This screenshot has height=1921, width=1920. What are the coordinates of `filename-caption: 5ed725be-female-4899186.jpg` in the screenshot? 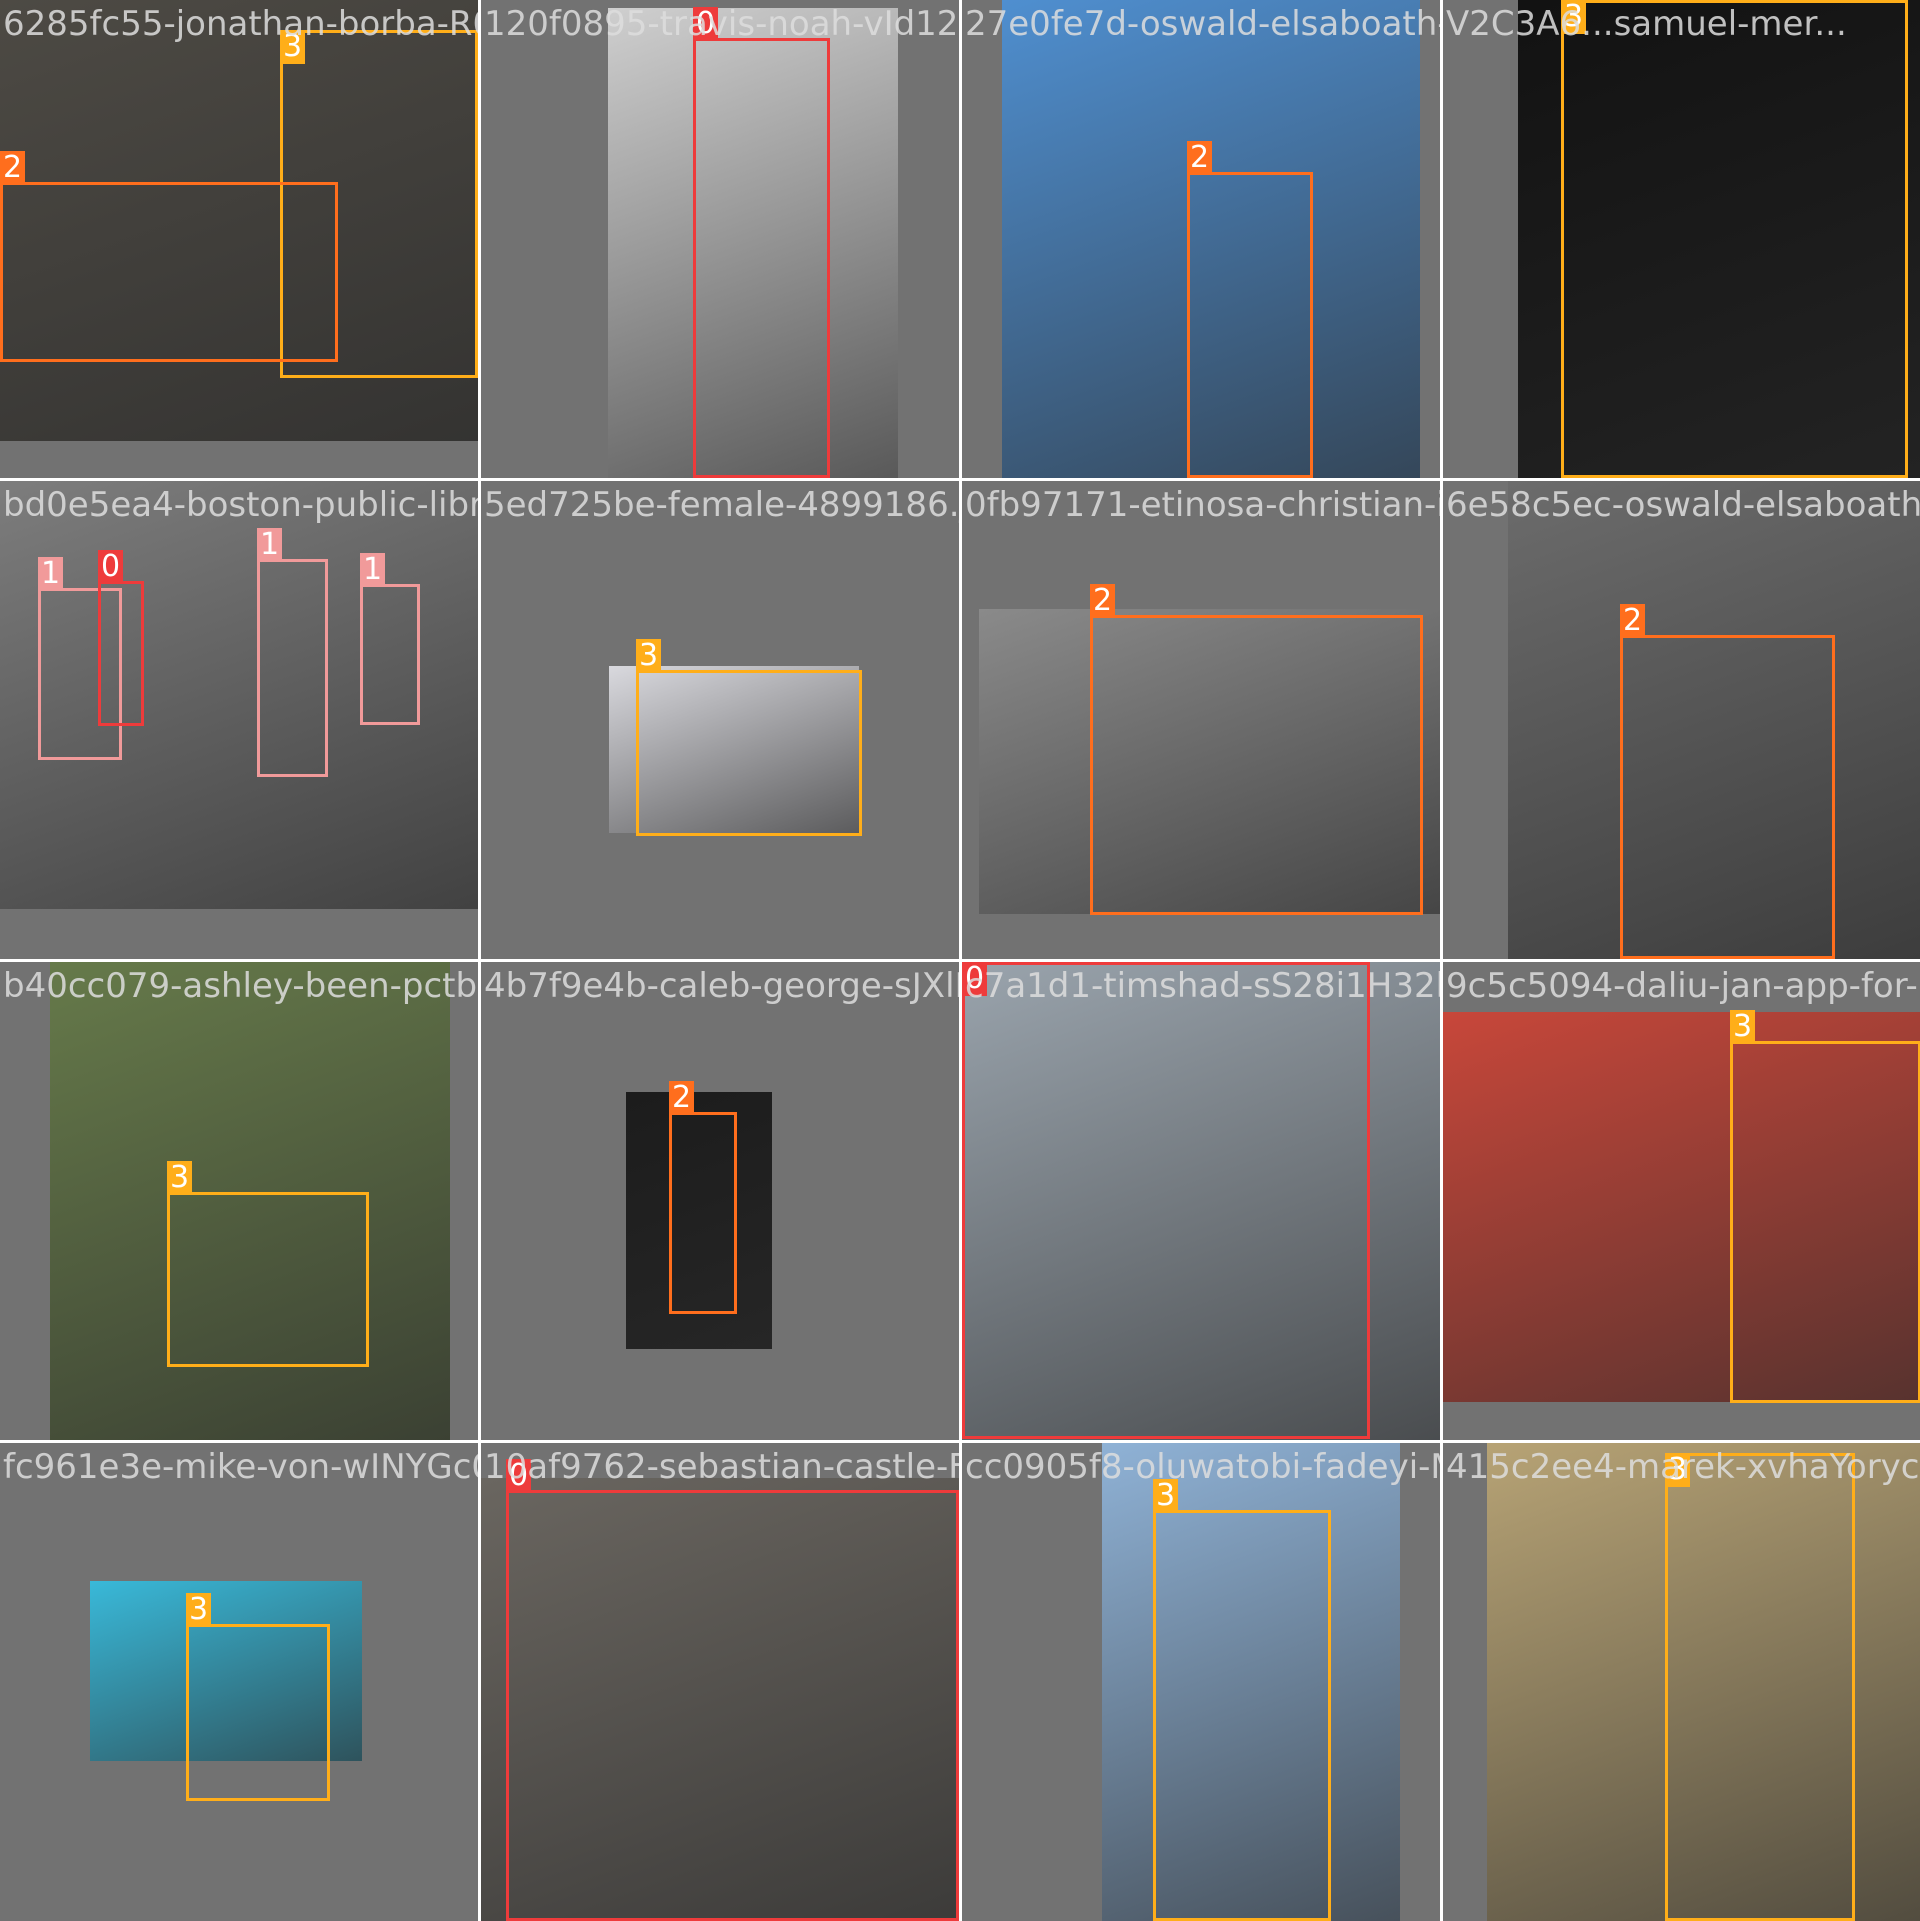 It's located at (721, 505).